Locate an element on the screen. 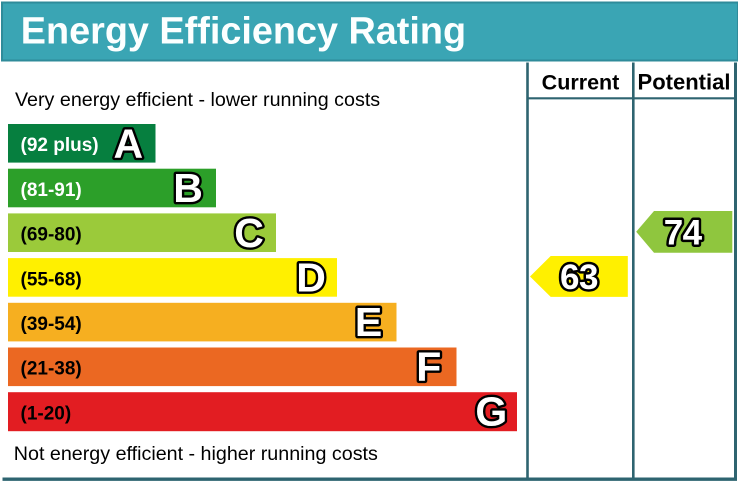 The image size is (738, 483). svg-text: Current is located at coordinates (581, 82).